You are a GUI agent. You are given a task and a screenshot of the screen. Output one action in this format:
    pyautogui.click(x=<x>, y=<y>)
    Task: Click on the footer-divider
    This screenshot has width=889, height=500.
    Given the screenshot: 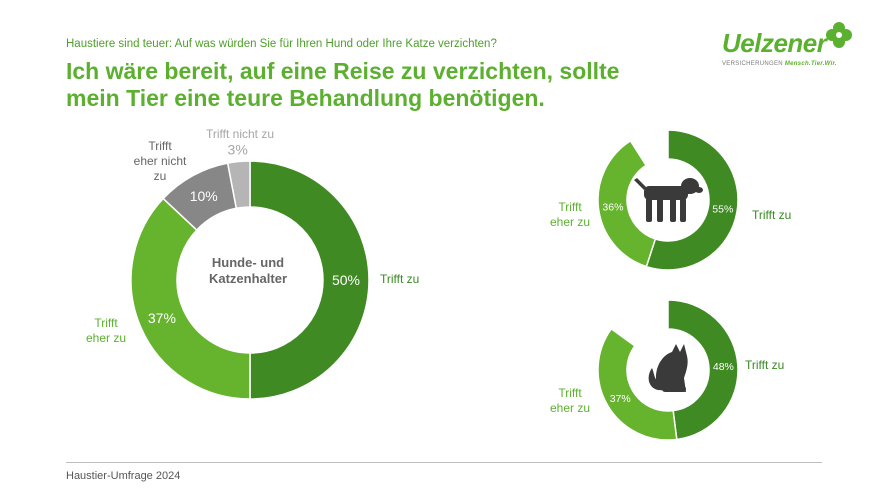 What is the action you would take?
    pyautogui.click(x=444, y=462)
    